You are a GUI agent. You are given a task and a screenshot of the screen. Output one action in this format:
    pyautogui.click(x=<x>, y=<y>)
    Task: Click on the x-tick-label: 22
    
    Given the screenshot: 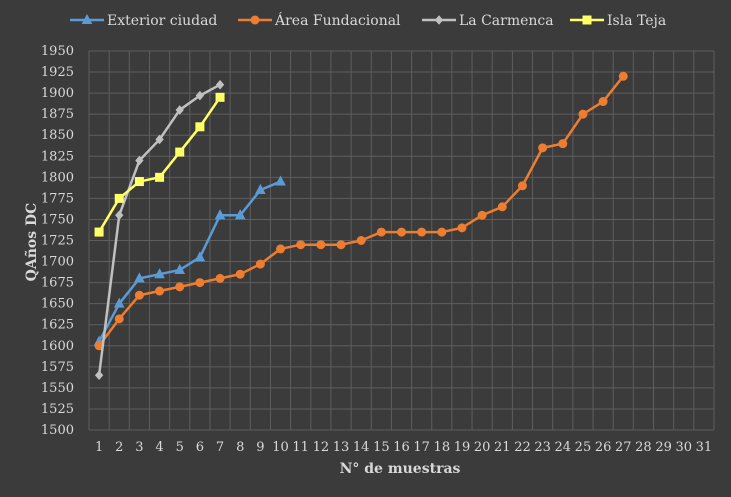 What is the action you would take?
    pyautogui.click(x=522, y=447)
    